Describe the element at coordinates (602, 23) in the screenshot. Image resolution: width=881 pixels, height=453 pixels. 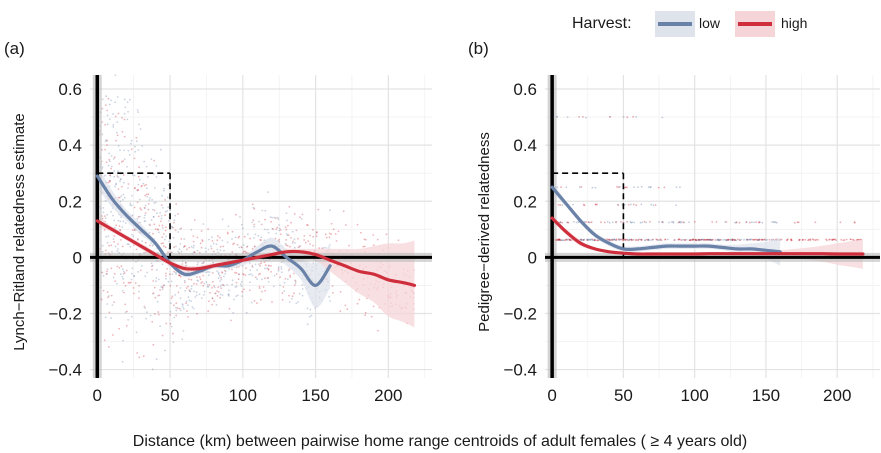
I see `legend-title: Harvest:` at that location.